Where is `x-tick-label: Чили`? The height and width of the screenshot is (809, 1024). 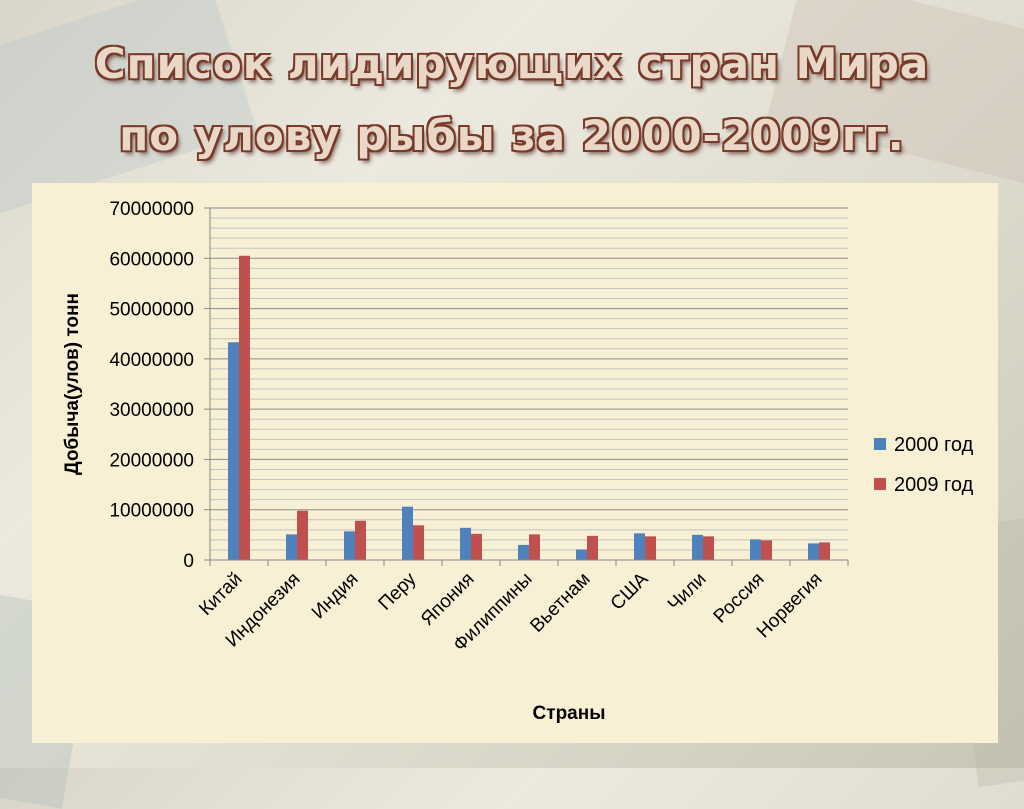 x-tick-label: Чили is located at coordinates (687, 592).